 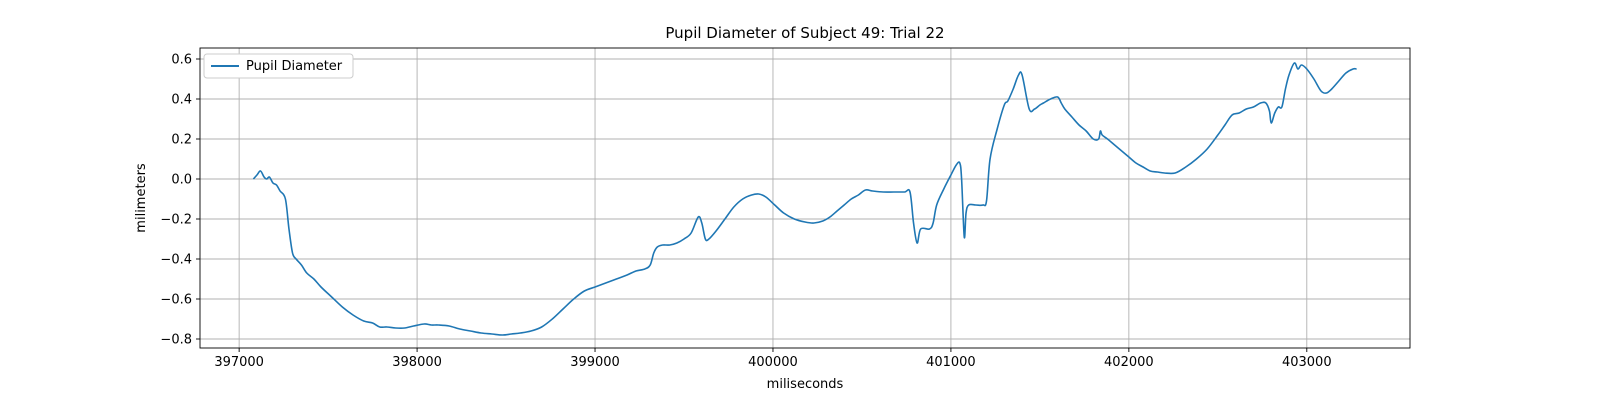 I want to click on x-tick-label: 398000, so click(x=417, y=362).